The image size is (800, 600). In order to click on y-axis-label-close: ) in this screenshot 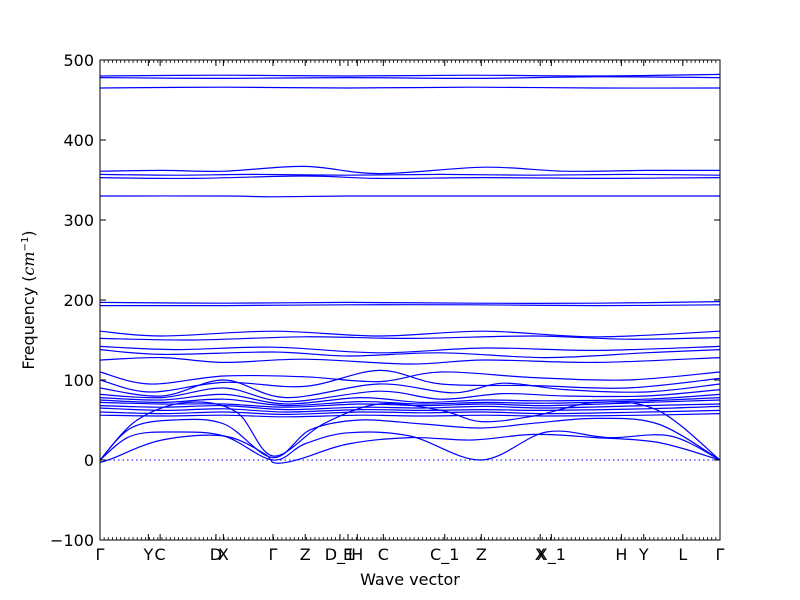, I will do `click(28, 233)`.